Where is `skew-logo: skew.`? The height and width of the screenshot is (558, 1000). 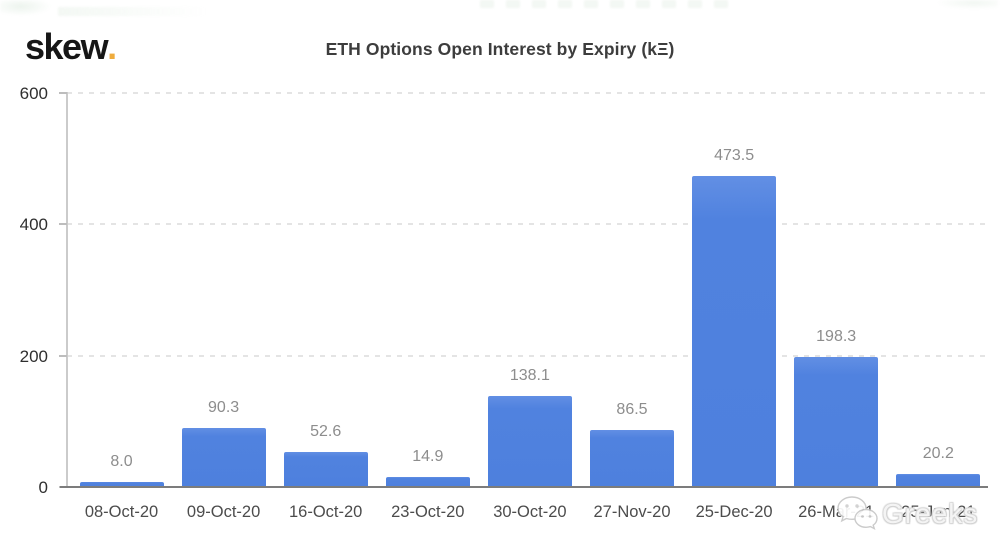 skew-logo: skew. is located at coordinates (71, 47).